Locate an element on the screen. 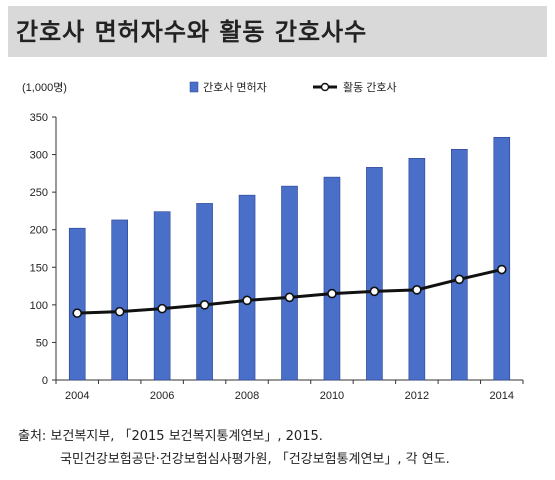 The height and width of the screenshot is (480, 555). y-tick-label: 300 is located at coordinates (39, 156).